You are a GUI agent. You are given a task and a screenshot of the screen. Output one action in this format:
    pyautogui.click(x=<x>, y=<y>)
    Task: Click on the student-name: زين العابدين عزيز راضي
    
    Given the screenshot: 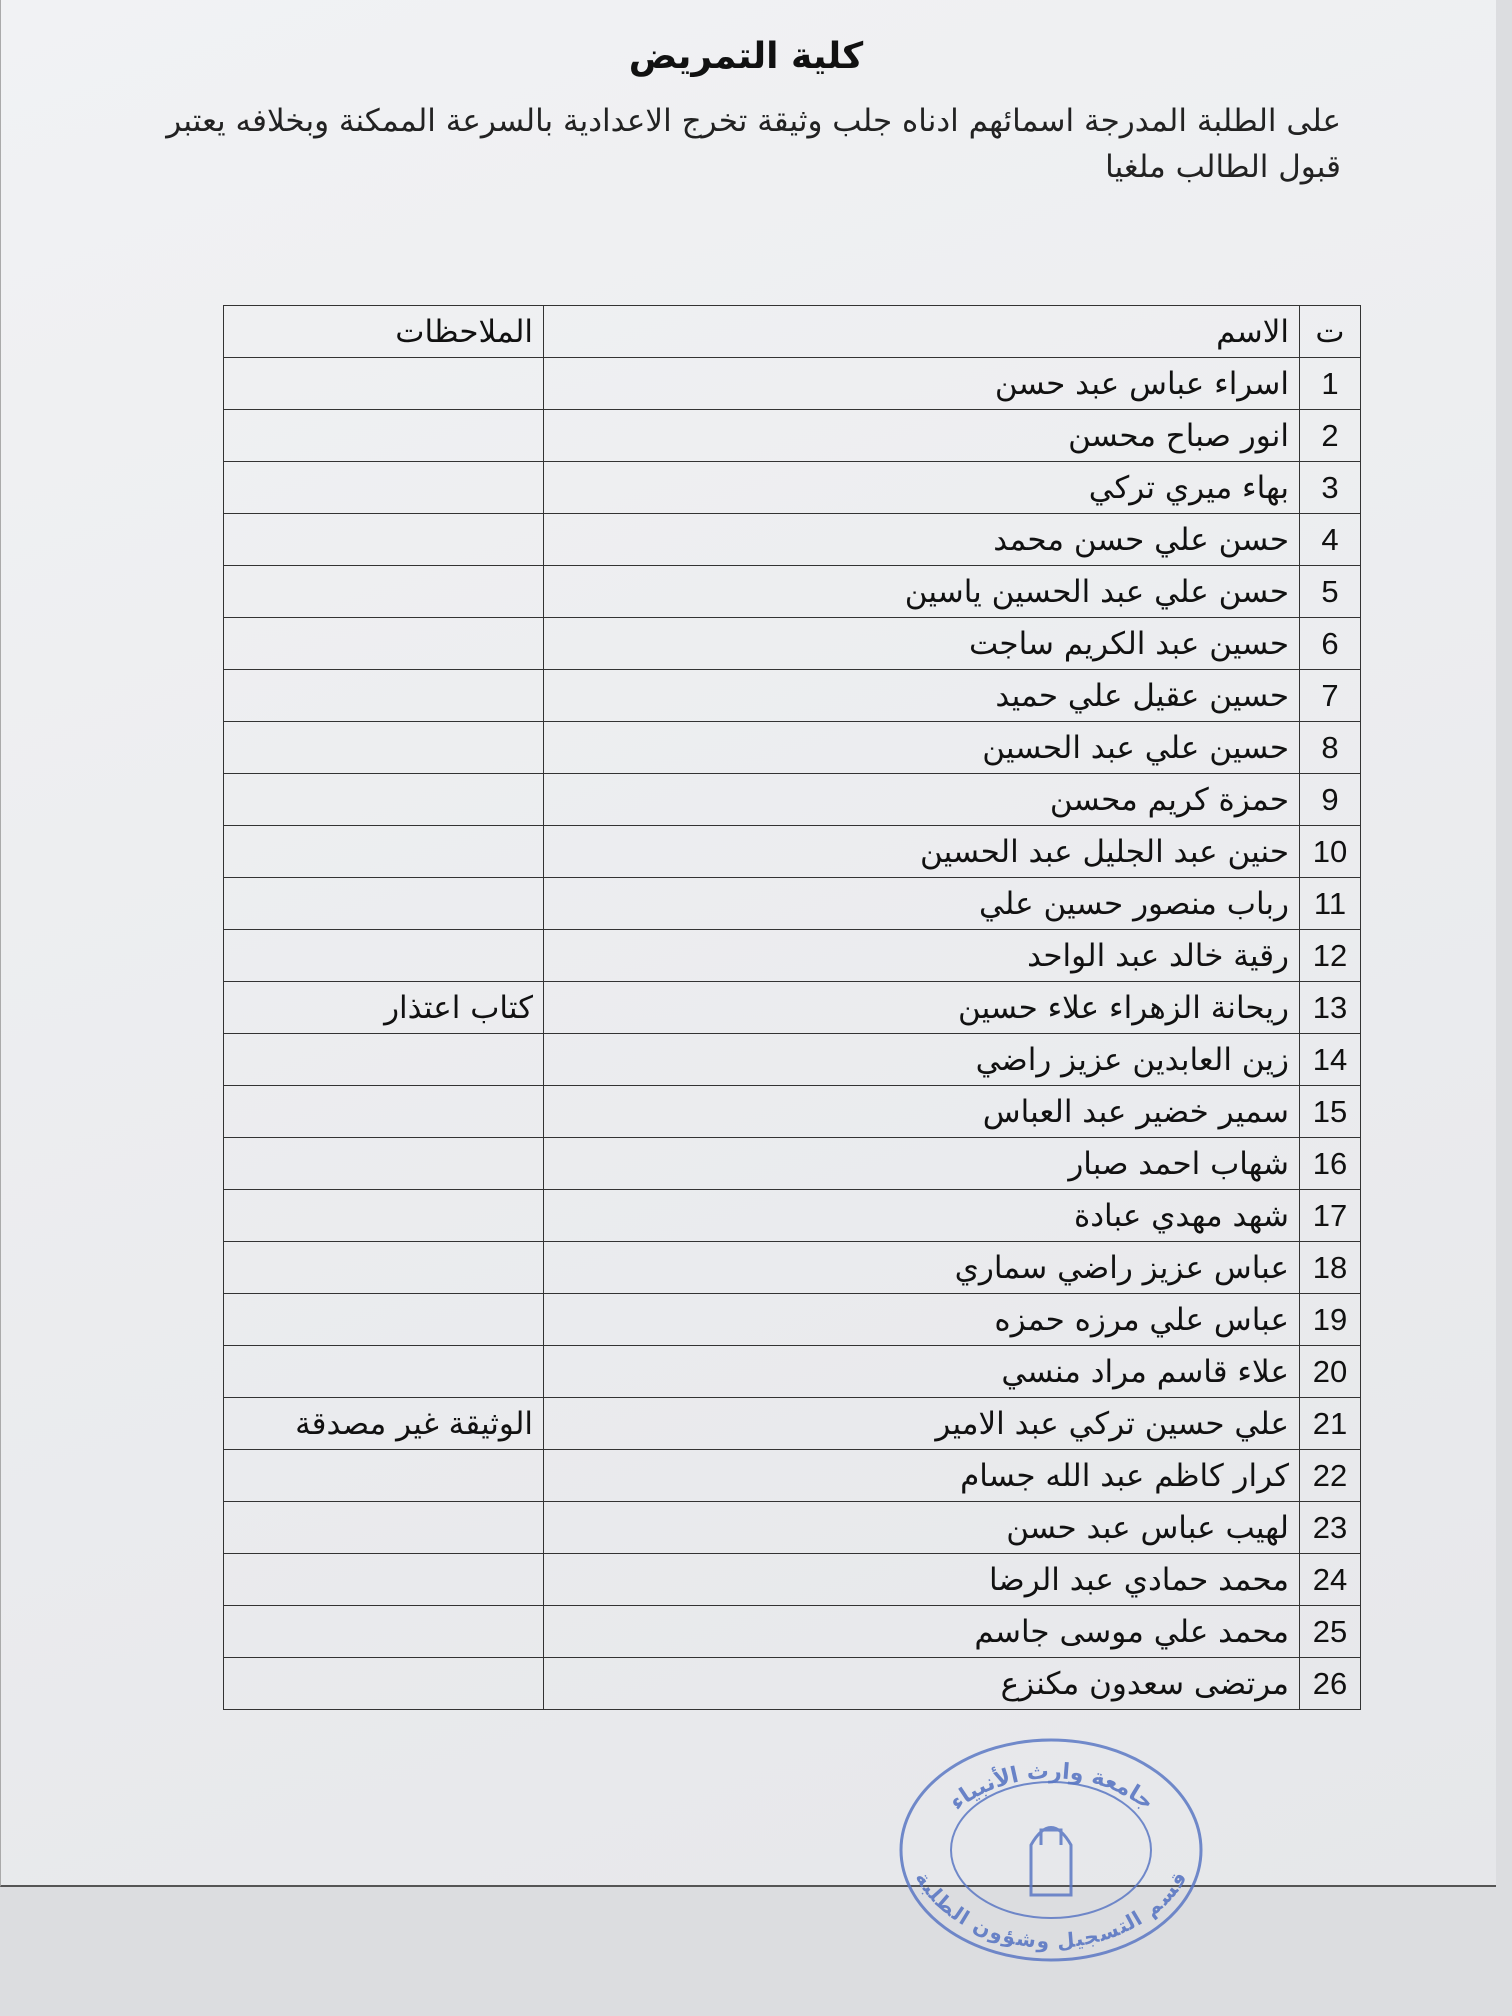 What is the action you would take?
    pyautogui.click(x=921, y=1059)
    